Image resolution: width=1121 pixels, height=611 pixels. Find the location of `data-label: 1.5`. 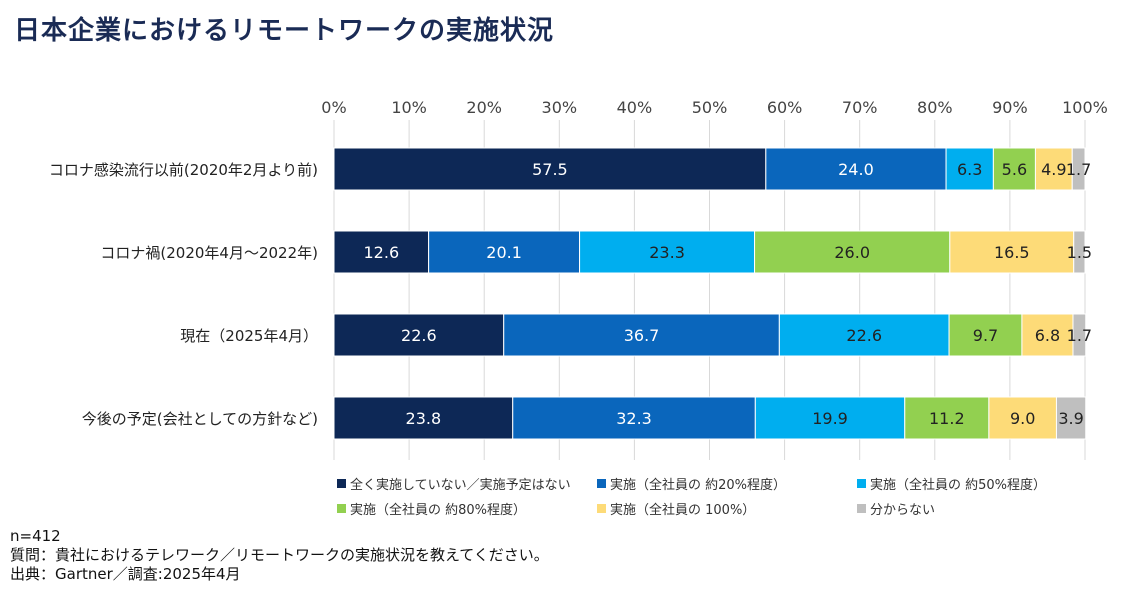

data-label: 1.5 is located at coordinates (1079, 252).